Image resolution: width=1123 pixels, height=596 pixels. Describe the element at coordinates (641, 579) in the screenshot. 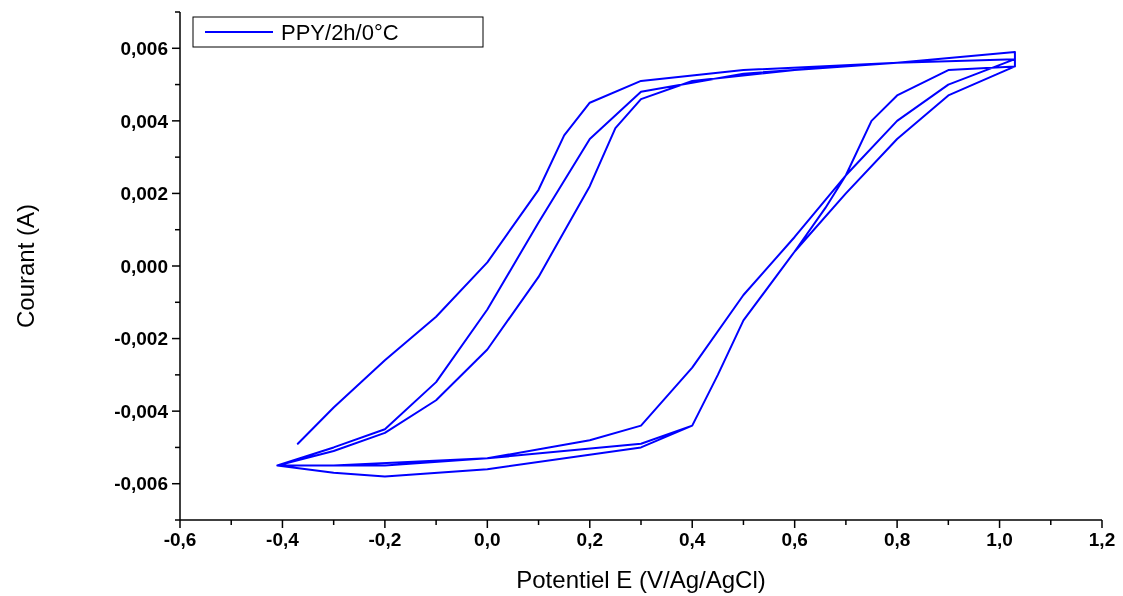

I see `x-axis-title: Potentiel E (V/Ag/AgCl)` at that location.